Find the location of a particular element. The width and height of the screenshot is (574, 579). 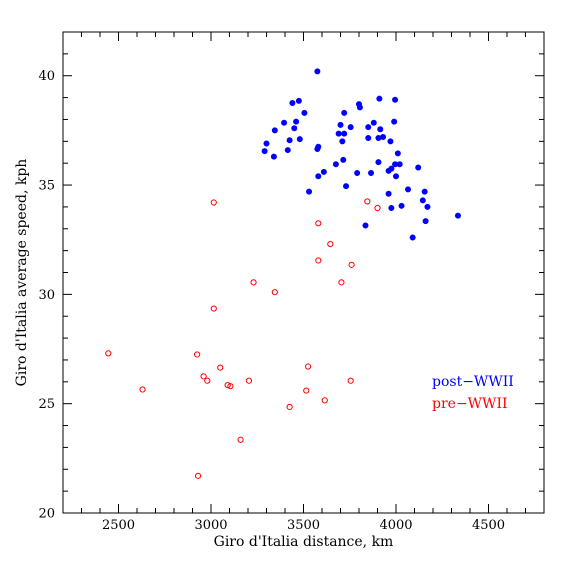

y-tick-label: 35 is located at coordinates (46, 186).